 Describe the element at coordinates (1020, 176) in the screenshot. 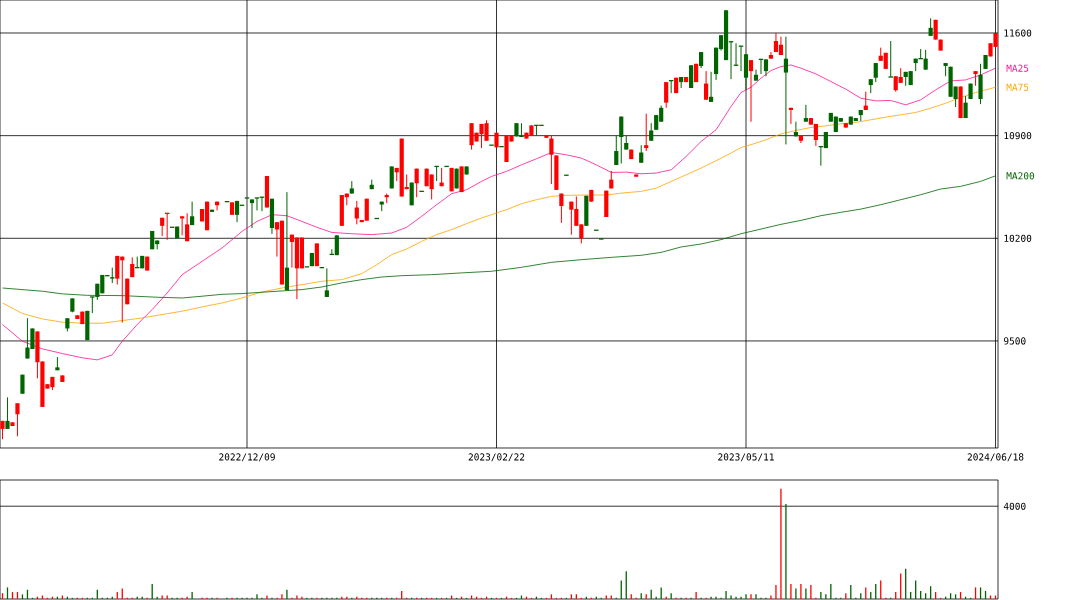

I see `series-label: MA200` at that location.